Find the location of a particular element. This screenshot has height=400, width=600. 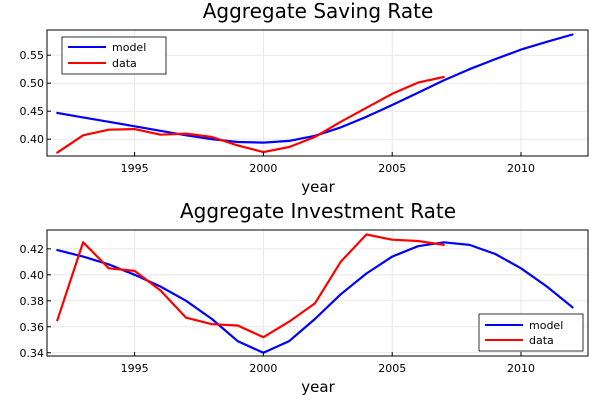

investment-y-ticks: 0.34 0.36 0.38 0.40 0.42 is located at coordinates (35, 301).